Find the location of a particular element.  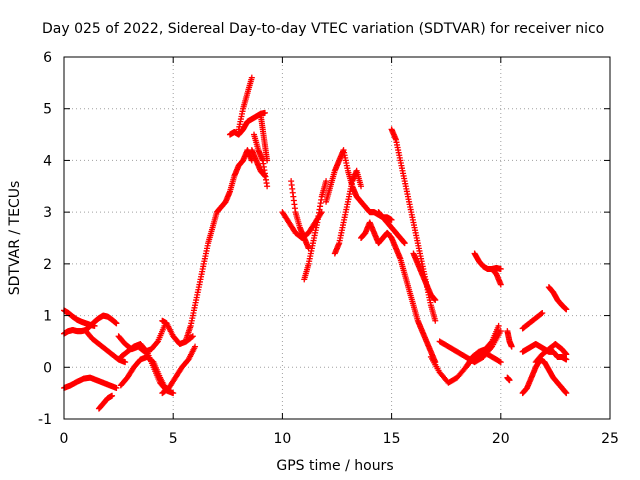

y-tick-label: 2 is located at coordinates (47, 265).